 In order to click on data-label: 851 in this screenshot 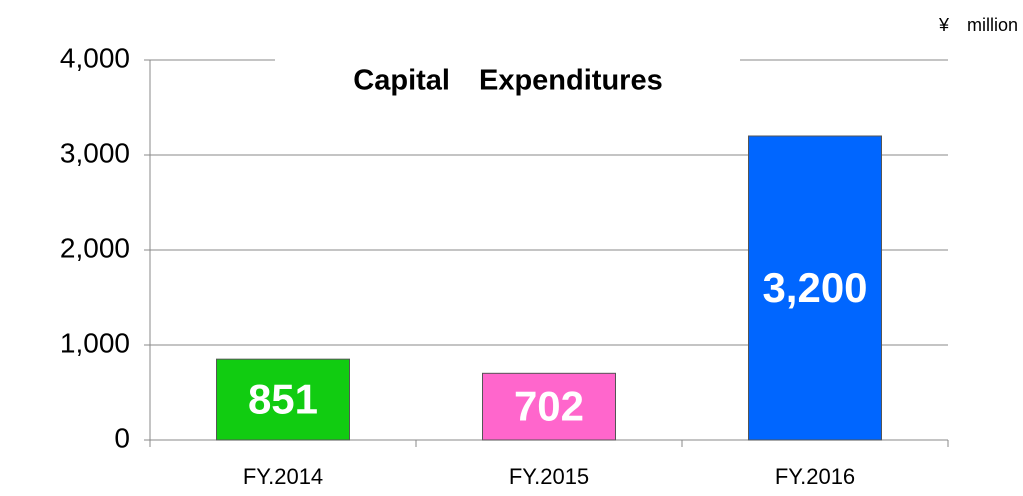, I will do `click(283, 399)`.